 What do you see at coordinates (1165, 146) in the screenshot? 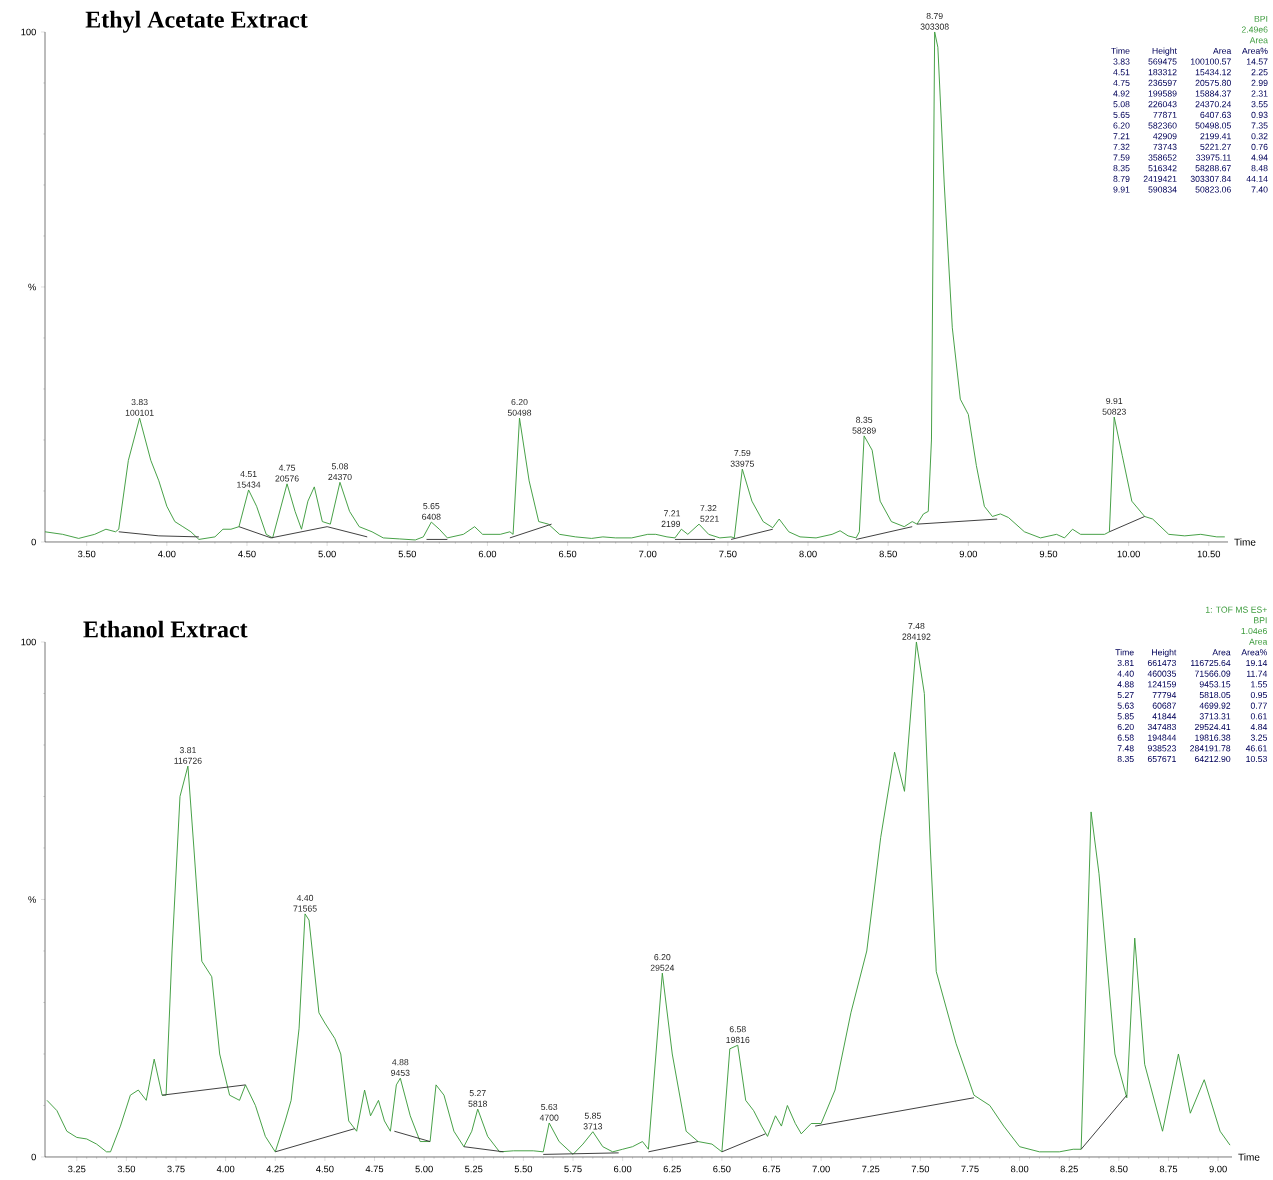
I see `annotation: 73743` at bounding box center [1165, 146].